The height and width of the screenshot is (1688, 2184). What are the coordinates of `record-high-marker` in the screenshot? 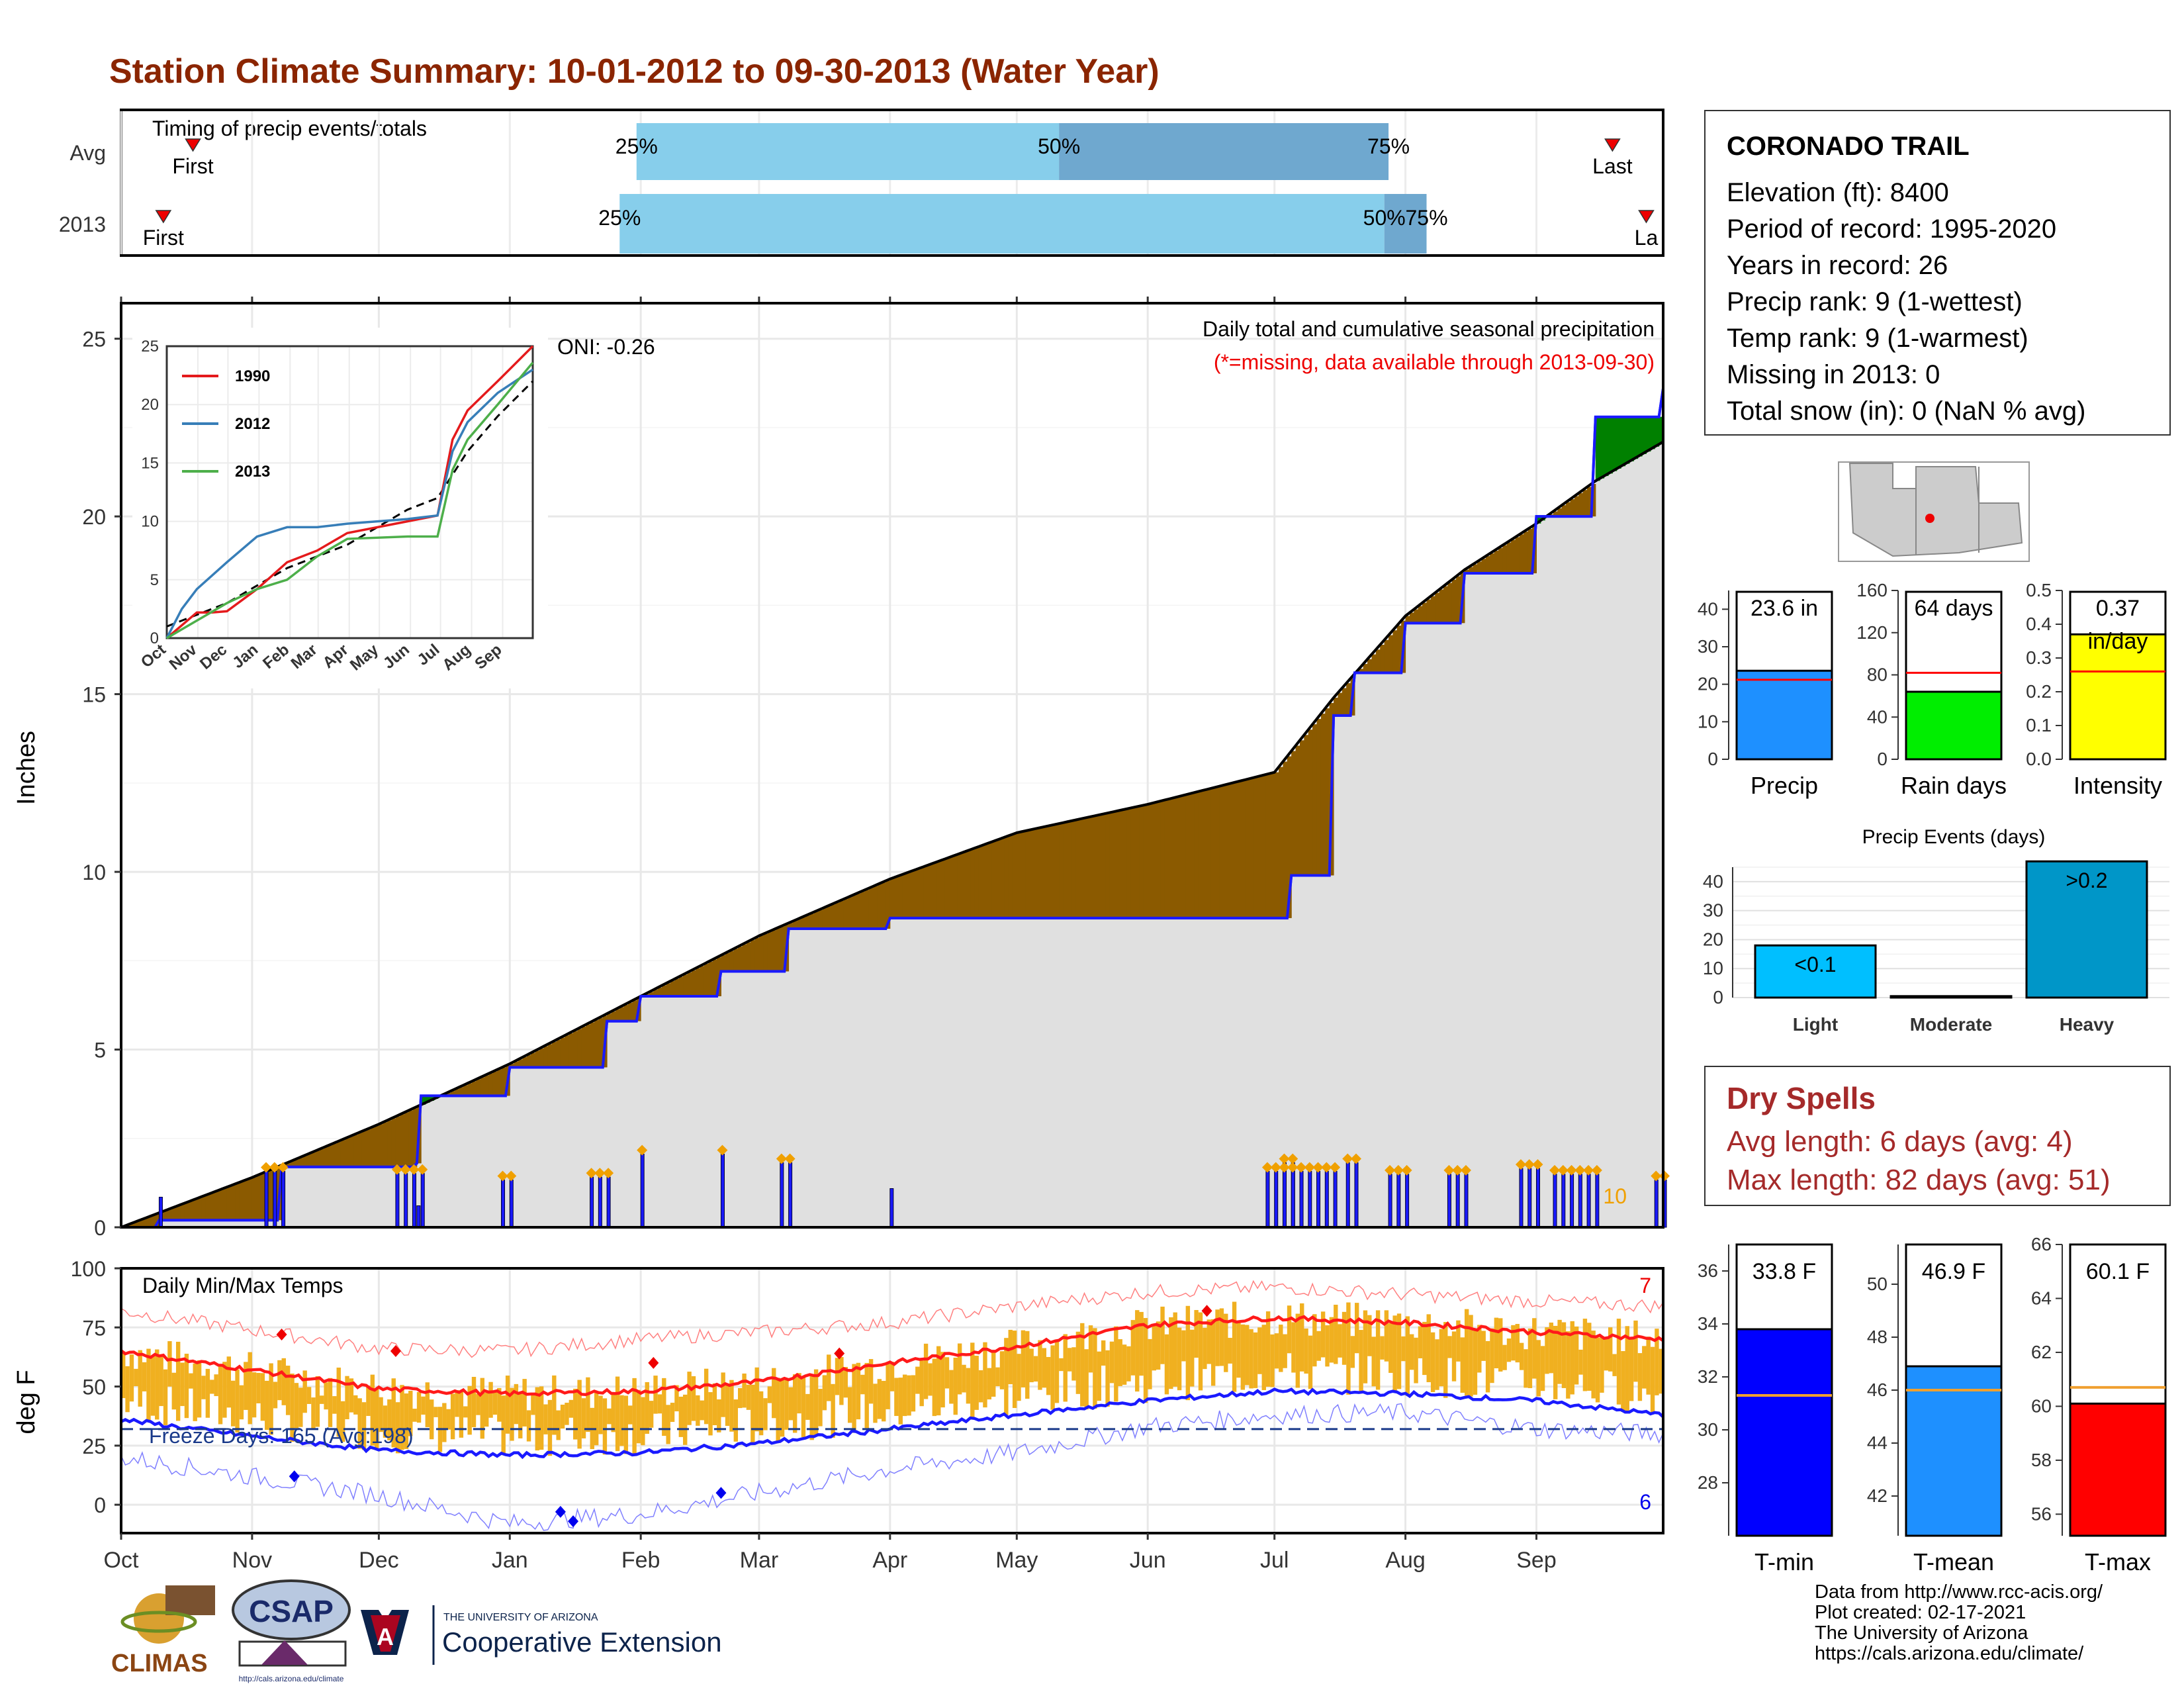 It's located at (1206, 1311).